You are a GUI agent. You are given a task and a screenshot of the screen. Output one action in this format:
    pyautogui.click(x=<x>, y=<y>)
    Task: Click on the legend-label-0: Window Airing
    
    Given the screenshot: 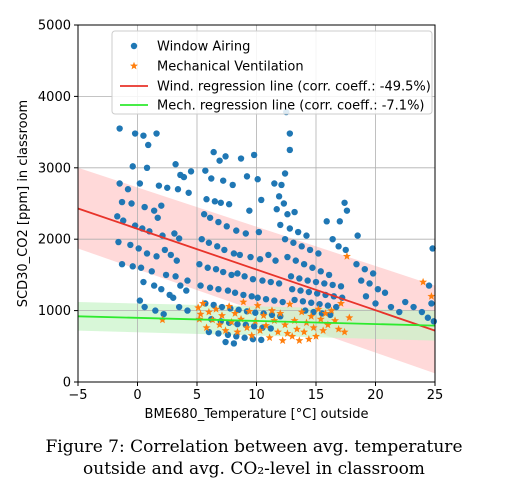 What is the action you would take?
    pyautogui.click(x=203, y=47)
    